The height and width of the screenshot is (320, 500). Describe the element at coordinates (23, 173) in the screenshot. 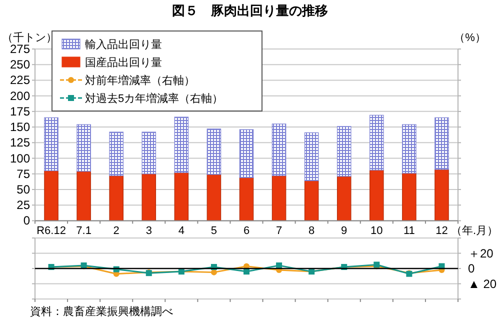

I see `y-tick-label: 75` at that location.